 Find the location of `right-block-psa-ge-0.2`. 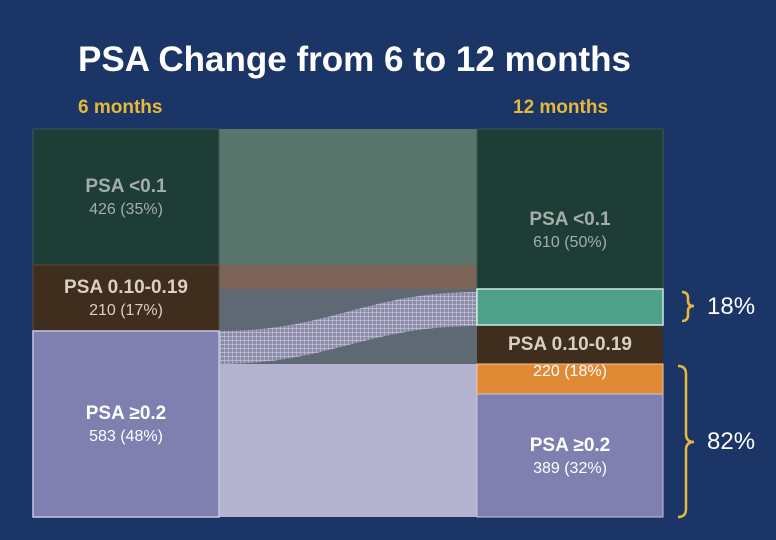

right-block-psa-ge-0.2 is located at coordinates (570, 455).